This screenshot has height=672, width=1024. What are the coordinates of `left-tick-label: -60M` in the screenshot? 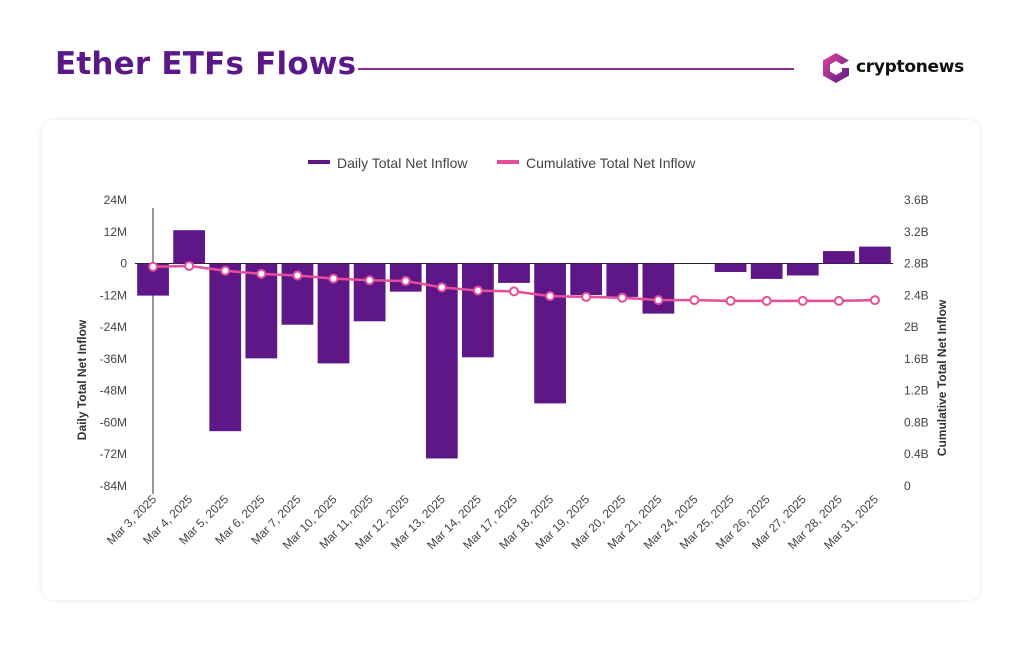 It's located at (113, 422).